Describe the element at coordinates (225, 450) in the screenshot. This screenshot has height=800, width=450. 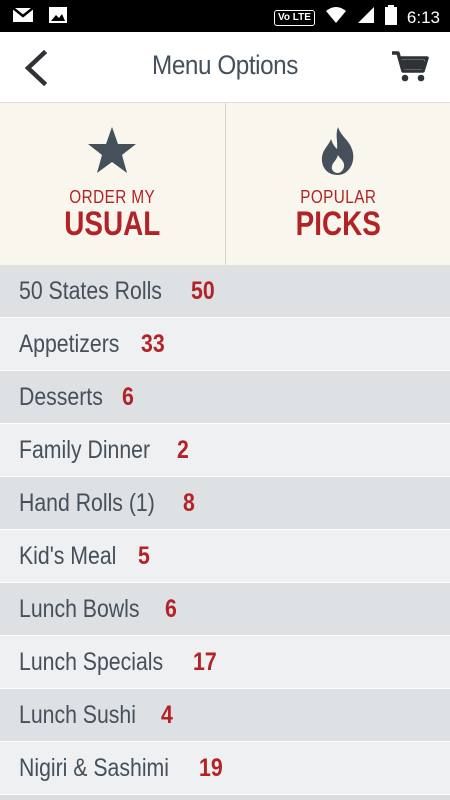
I see `list-item: Family Dinner 2` at that location.